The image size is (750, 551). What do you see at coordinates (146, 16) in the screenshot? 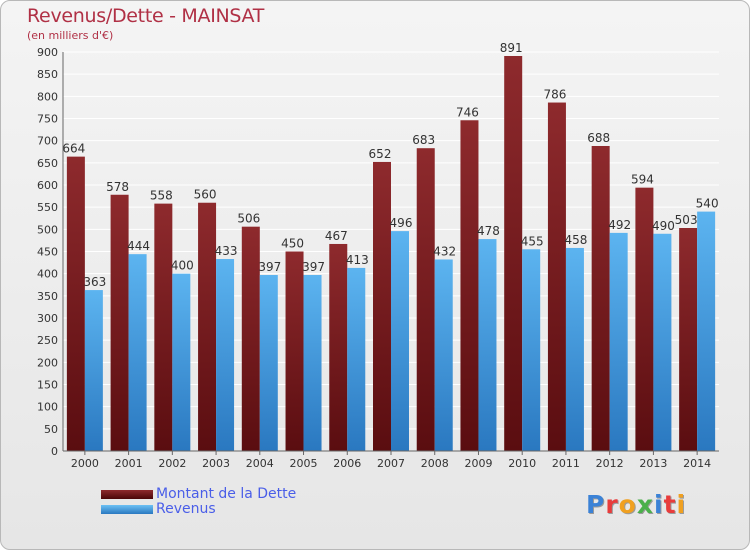
I see `chart-title: Revenus/Dette - MAINSAT` at bounding box center [146, 16].